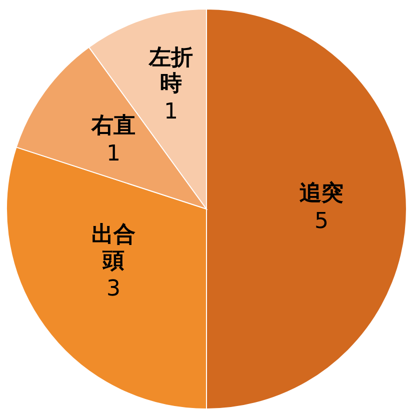  What do you see at coordinates (321, 221) in the screenshot?
I see `data-label: 5` at bounding box center [321, 221].